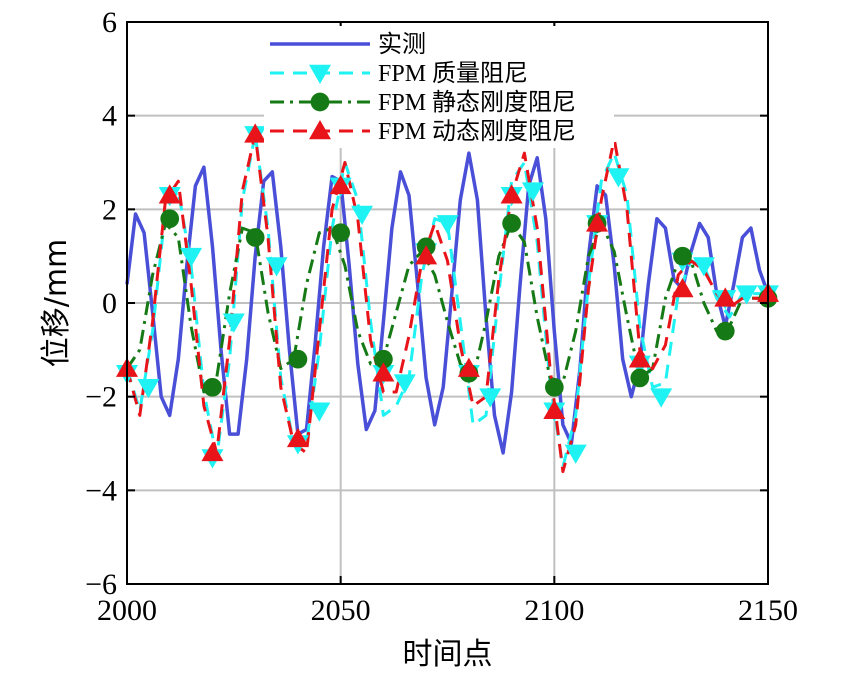  I want to click on y-tick-label: −6, so click(101, 584).